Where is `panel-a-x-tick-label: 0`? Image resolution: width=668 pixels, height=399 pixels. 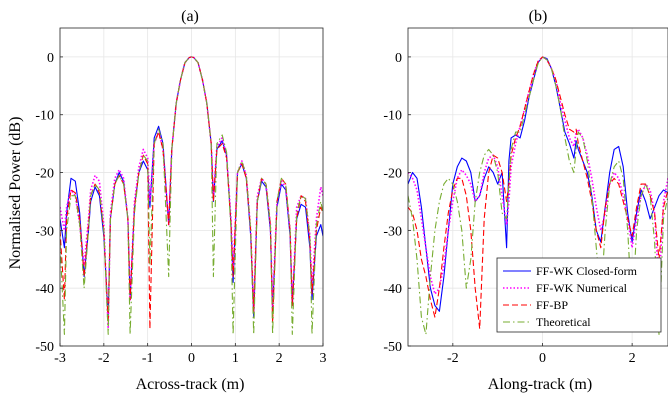
panel-a-x-tick-label: 0 is located at coordinates (191, 358).